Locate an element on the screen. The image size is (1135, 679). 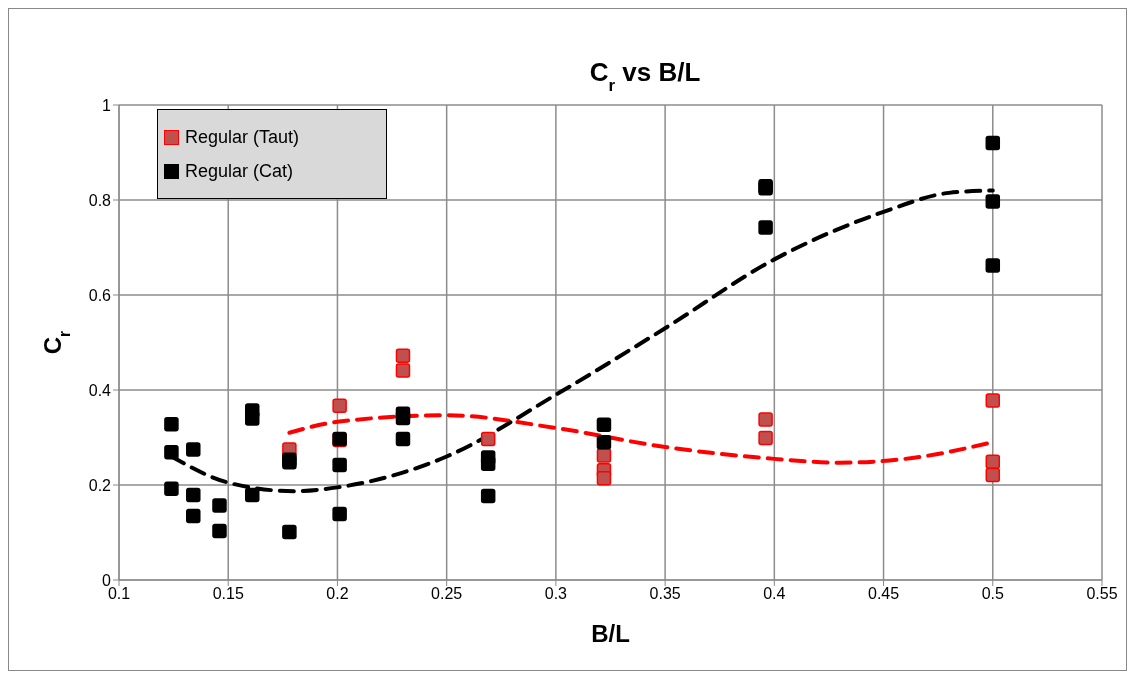
x-tick-label: 0.45 is located at coordinates (883, 594).